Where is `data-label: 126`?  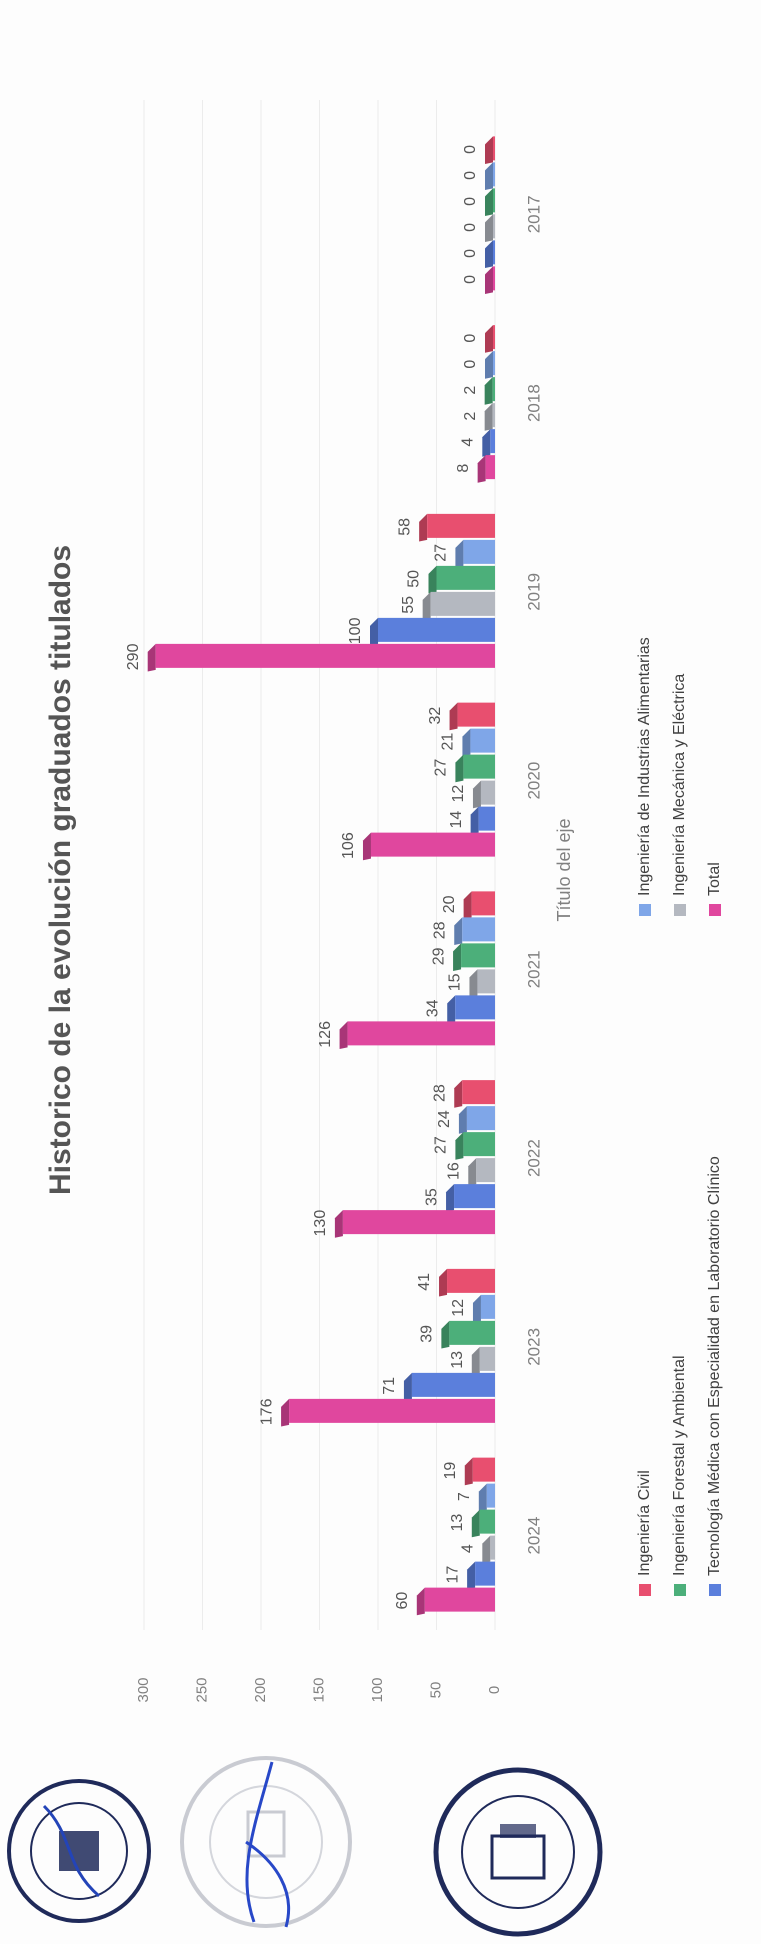 data-label: 126 is located at coordinates (325, 1034).